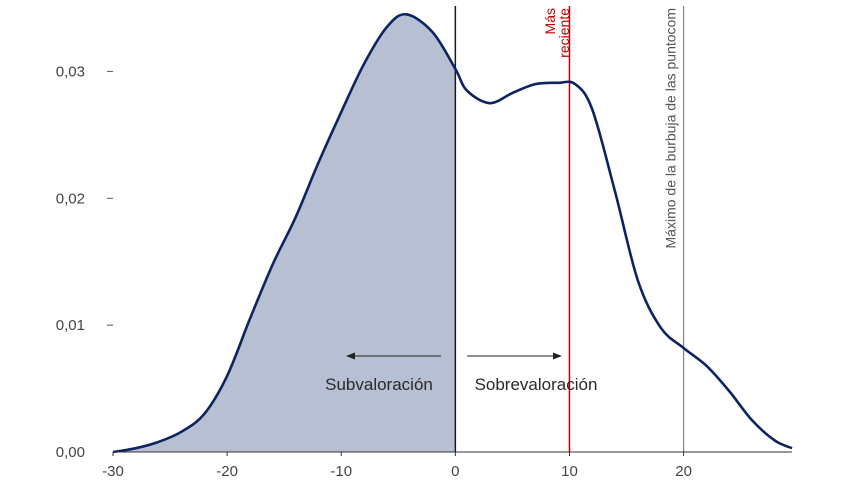 This screenshot has width=860, height=480. Describe the element at coordinates (341, 471) in the screenshot. I see `x-tick-label: -10` at that location.